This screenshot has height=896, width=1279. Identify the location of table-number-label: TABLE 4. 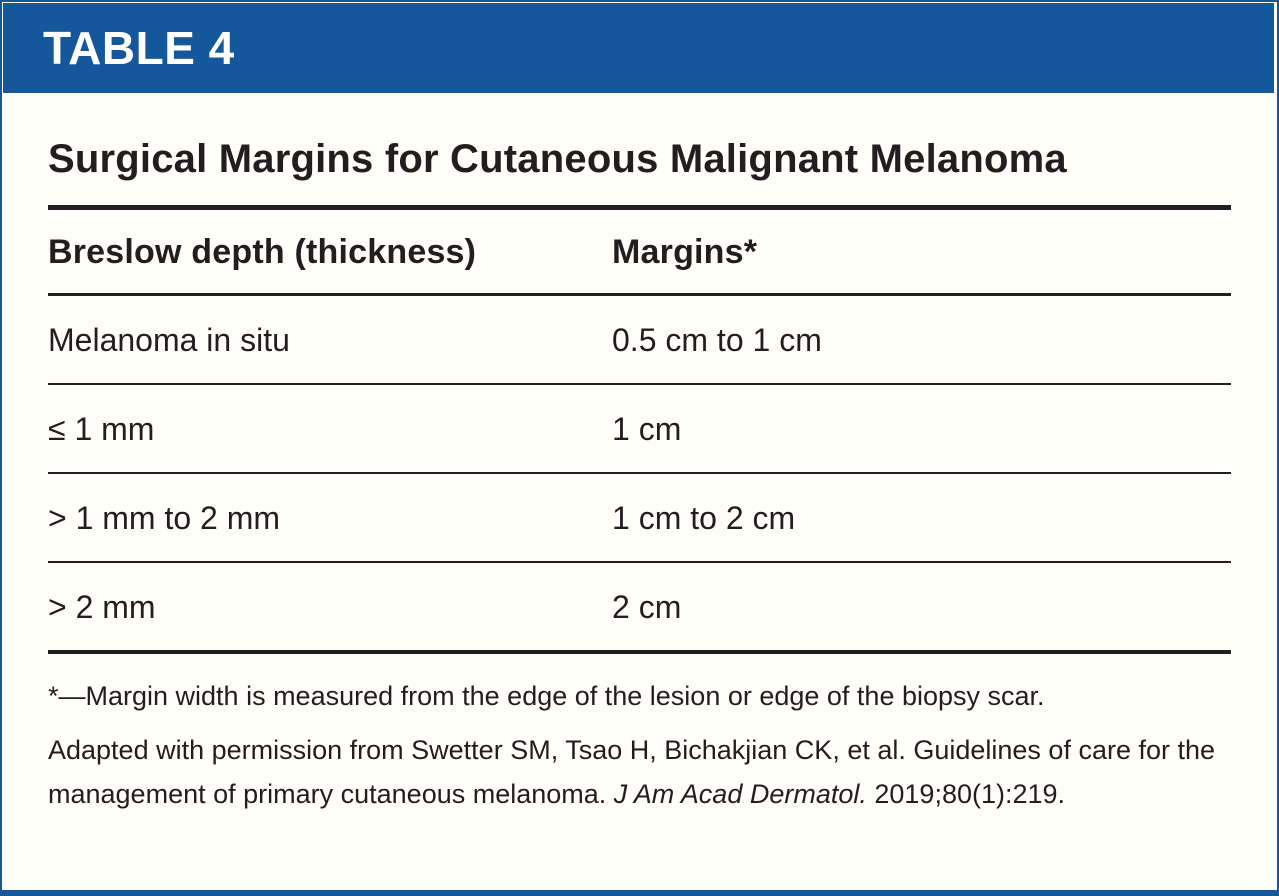
(139, 48).